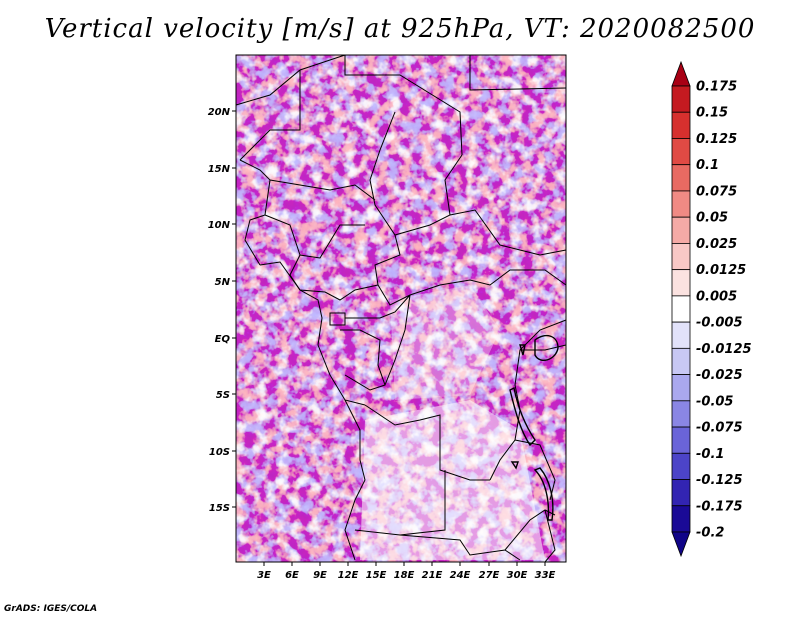 This screenshot has width=800, height=618. Describe the element at coordinates (716, 87) in the screenshot. I see `colorbar-label: 0.175` at that location.